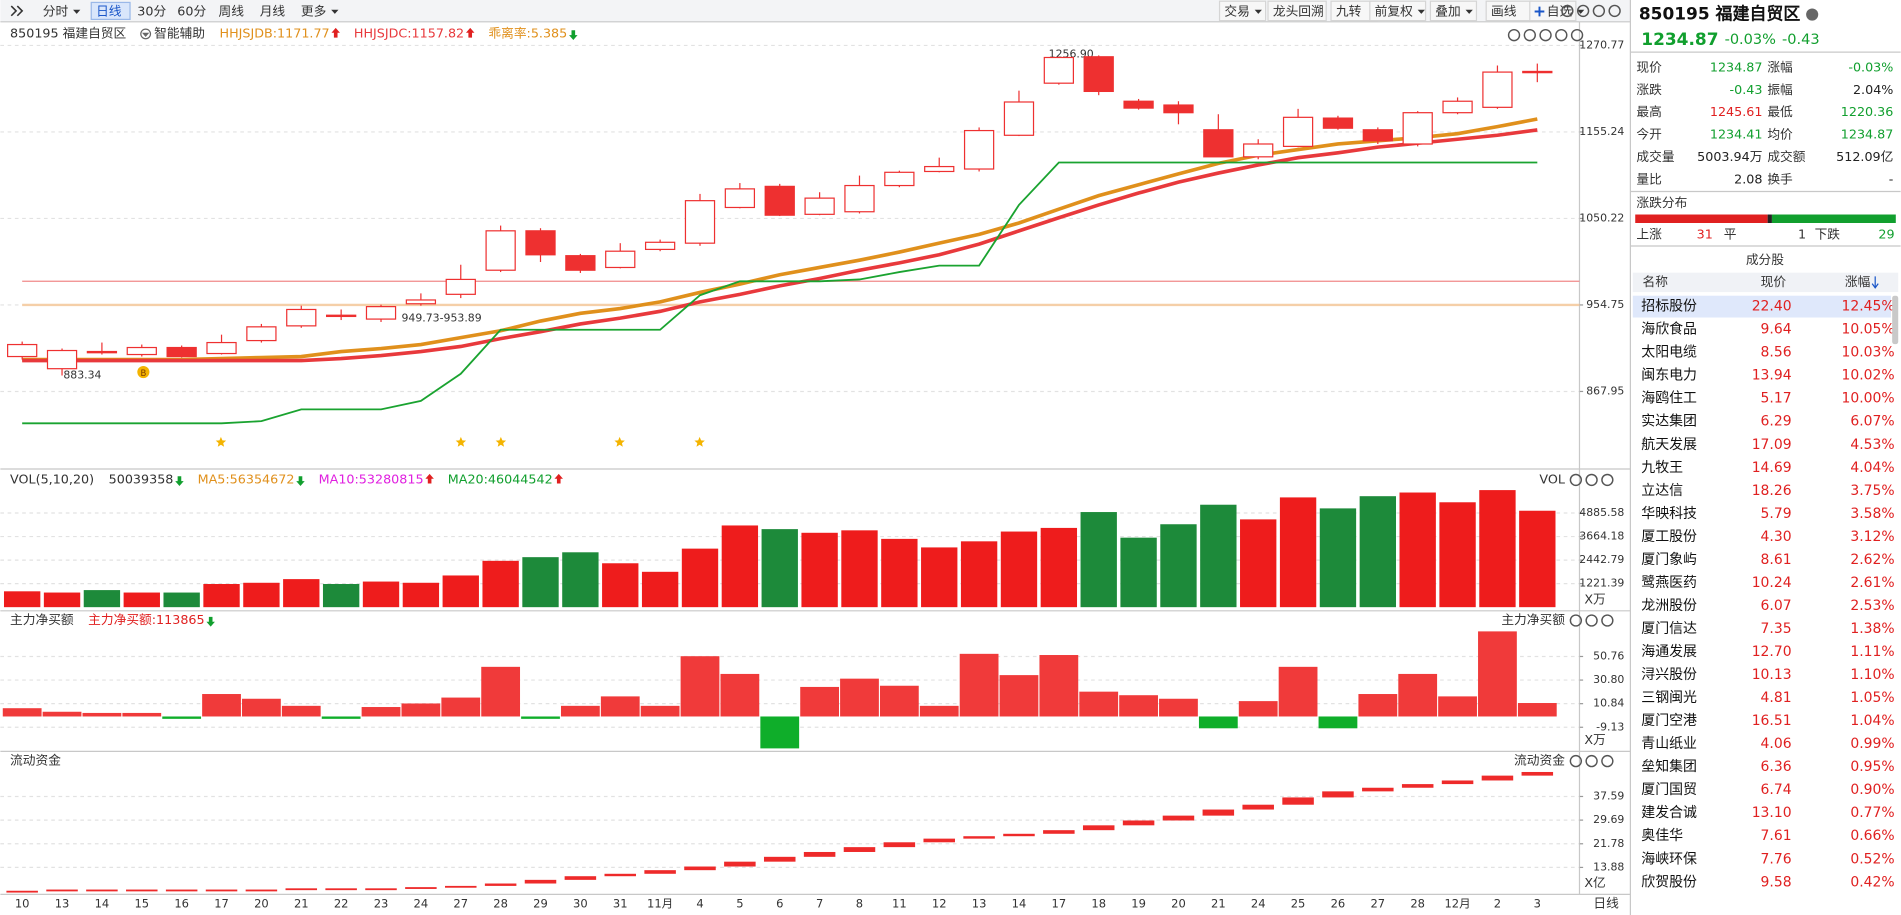 This screenshot has width=1901, height=915. What do you see at coordinates (1236, 11) in the screenshot?
I see `toolbar-button: 交易` at bounding box center [1236, 11].